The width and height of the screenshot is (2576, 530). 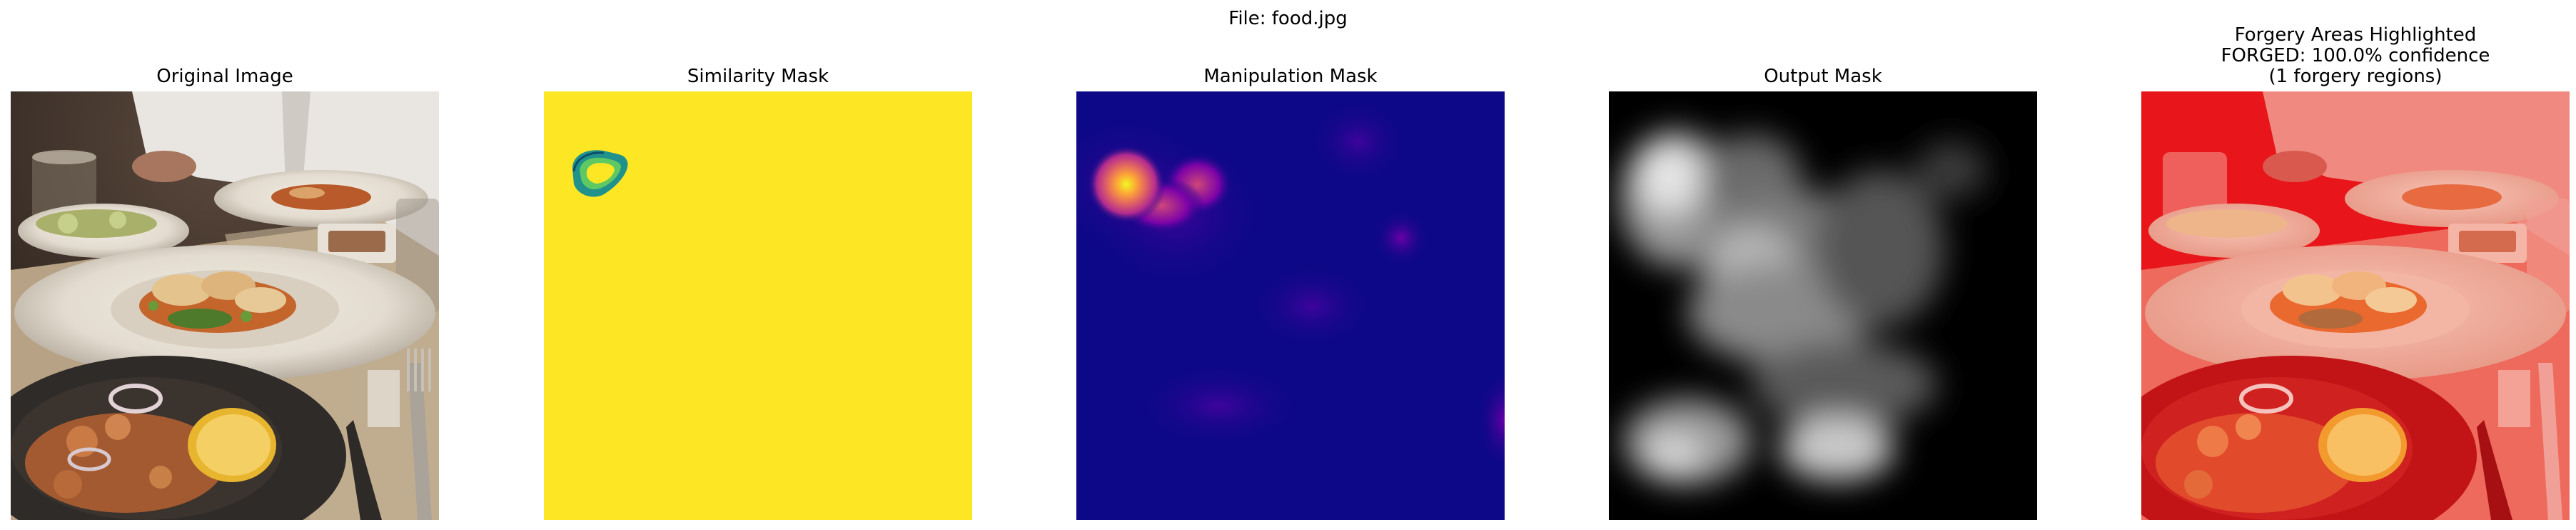 What do you see at coordinates (1823, 305) in the screenshot?
I see `output-mask-image` at bounding box center [1823, 305].